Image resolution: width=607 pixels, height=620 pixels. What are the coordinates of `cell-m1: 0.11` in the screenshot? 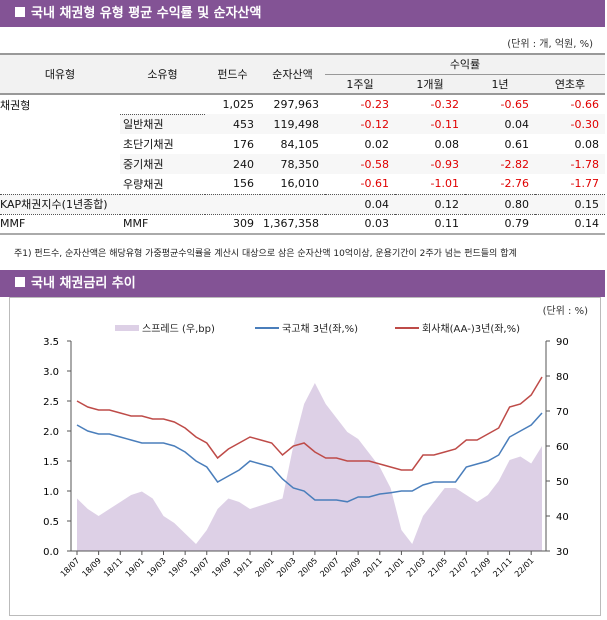 It's located at (430, 223).